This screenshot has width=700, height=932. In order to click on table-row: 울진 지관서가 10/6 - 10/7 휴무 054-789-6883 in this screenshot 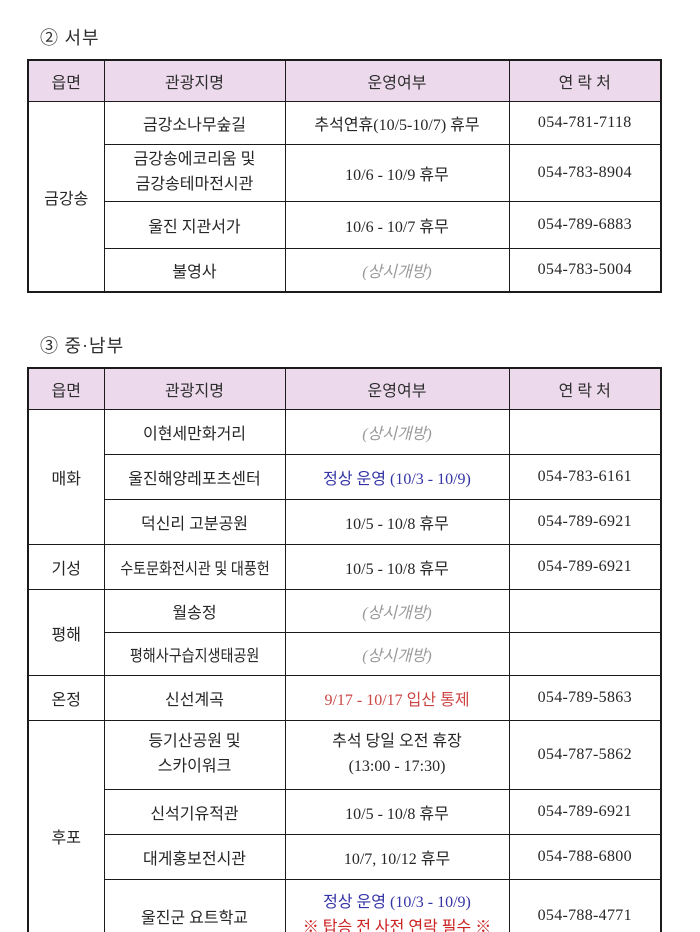, I will do `click(345, 225)`.